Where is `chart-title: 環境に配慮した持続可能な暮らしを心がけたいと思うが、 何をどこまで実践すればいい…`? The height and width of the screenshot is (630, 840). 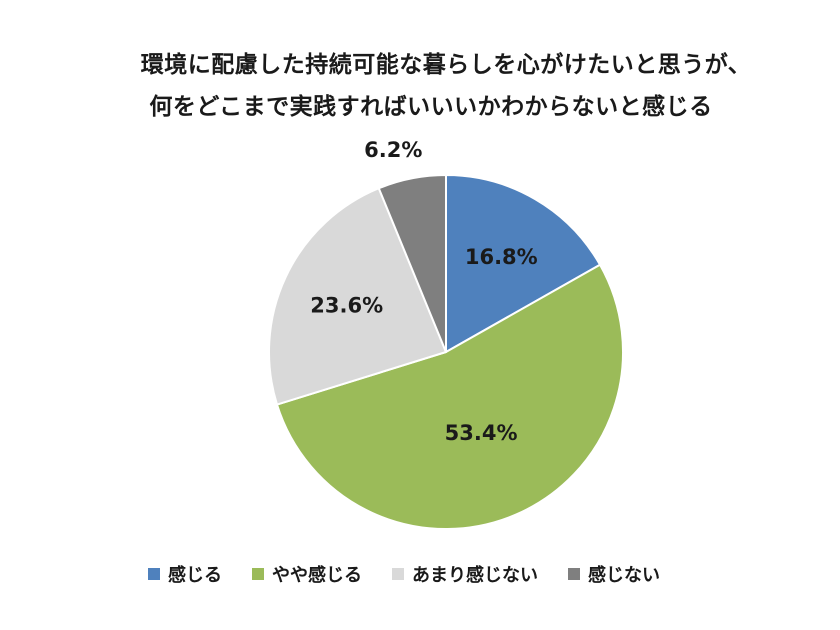 chart-title: 環境に配慮した持続可能な暮らしを心がけたいと思うが、 何をどこまで実践すればいい… is located at coordinates (420, 86).